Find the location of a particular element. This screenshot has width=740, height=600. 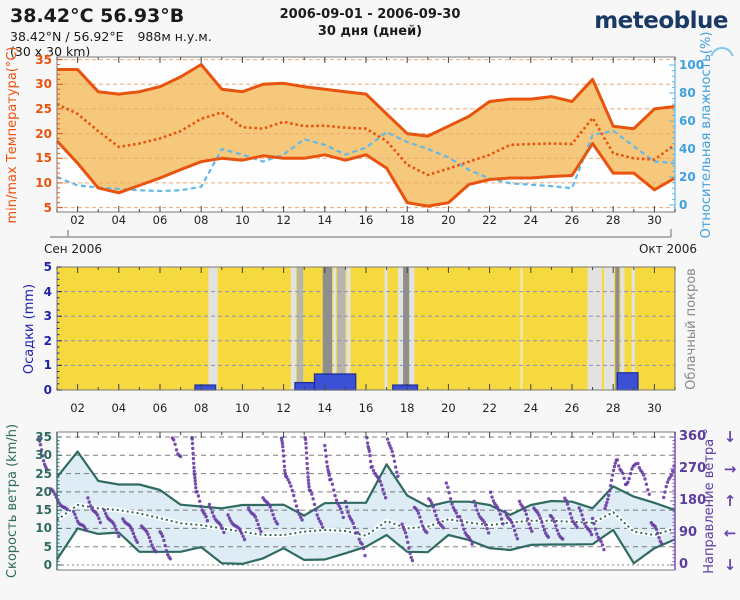

page-title: 38.42°C 56.93°B is located at coordinates (97, 16).